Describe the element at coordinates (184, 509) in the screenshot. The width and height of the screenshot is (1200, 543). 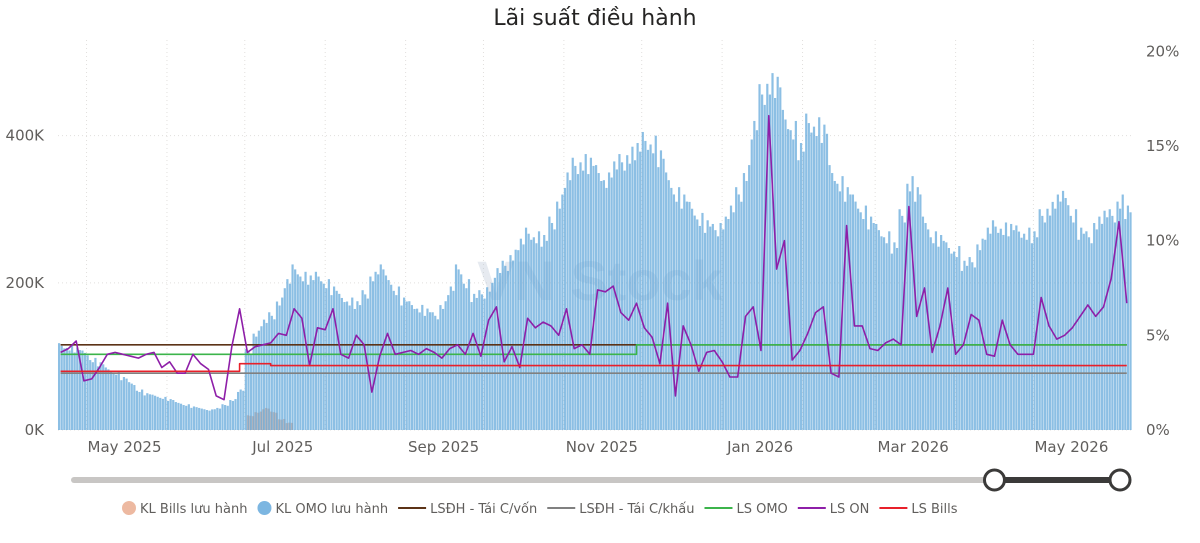
I see `legend-item: KL Bills lưu hành` at that location.